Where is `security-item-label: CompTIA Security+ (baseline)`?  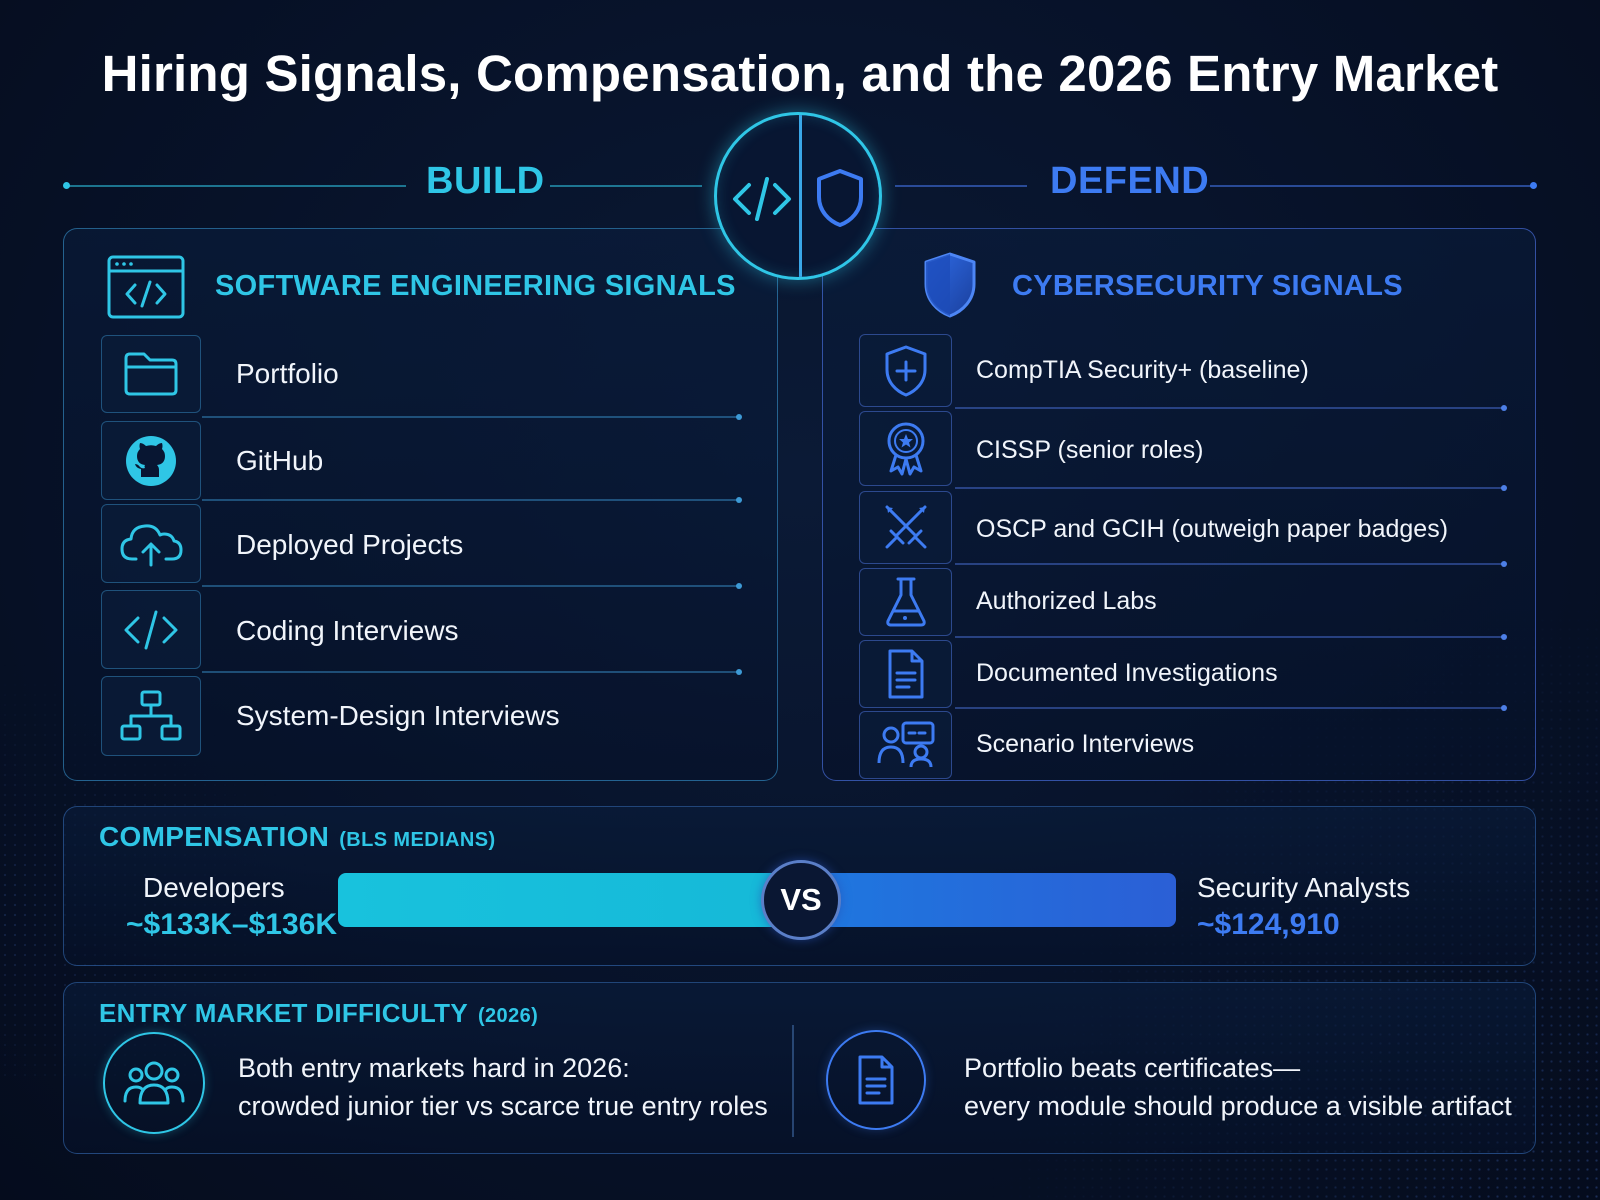
security-item-label: CompTIA Security+ (baseline) is located at coordinates (1142, 370).